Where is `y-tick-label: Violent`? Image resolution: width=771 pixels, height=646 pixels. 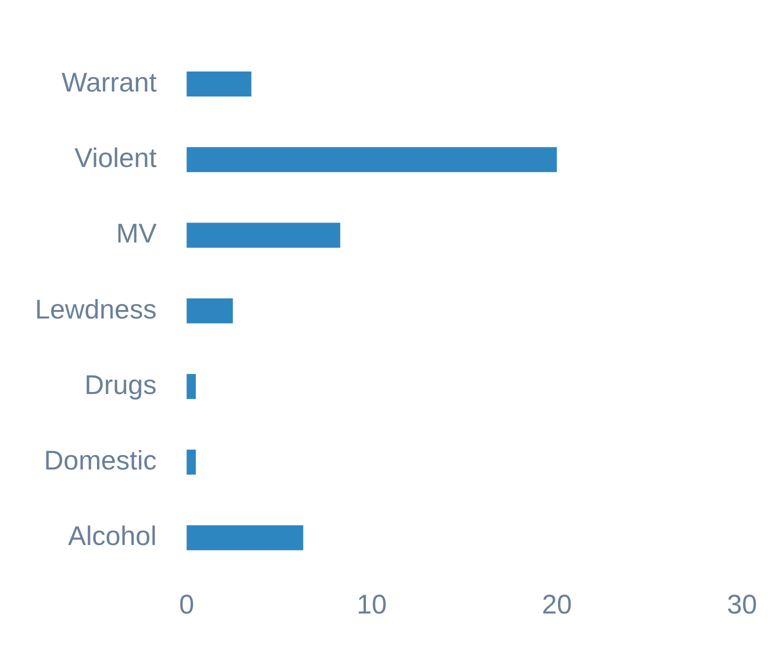 y-tick-label: Violent is located at coordinates (116, 158).